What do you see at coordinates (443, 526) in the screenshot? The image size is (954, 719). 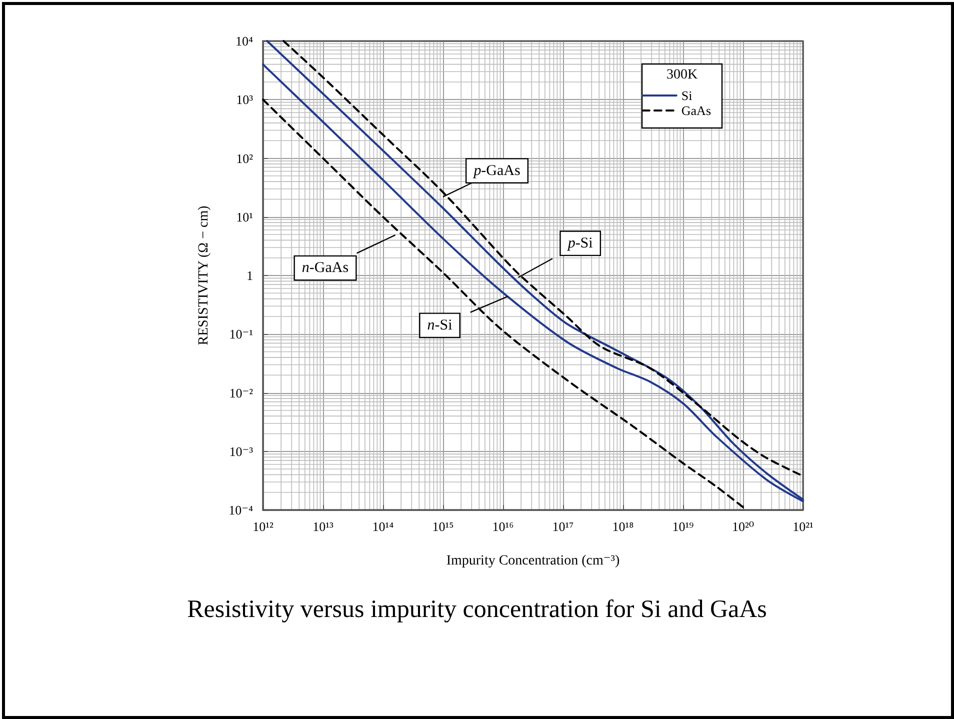 I see `x-tick-label: 10¹⁵` at bounding box center [443, 526].